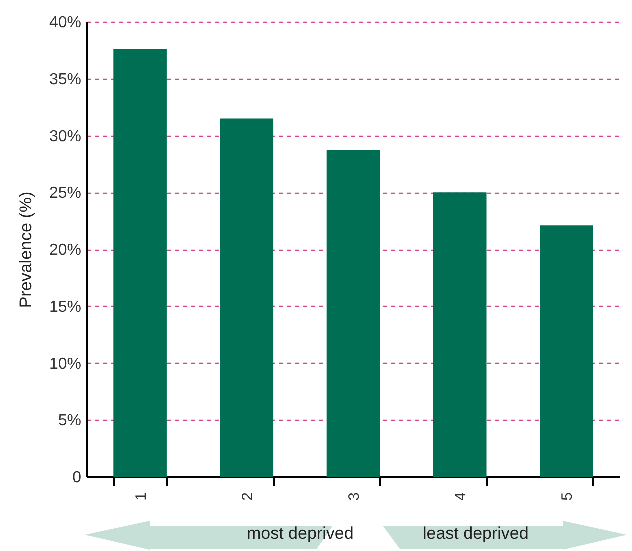  I want to click on y-tick-label: 40%, so click(65, 23).